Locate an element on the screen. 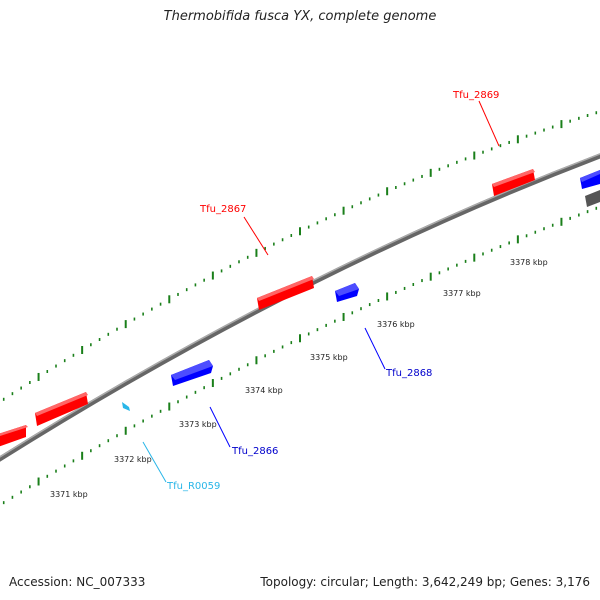  scale-tick-label: 3371 kbp is located at coordinates (69, 494).